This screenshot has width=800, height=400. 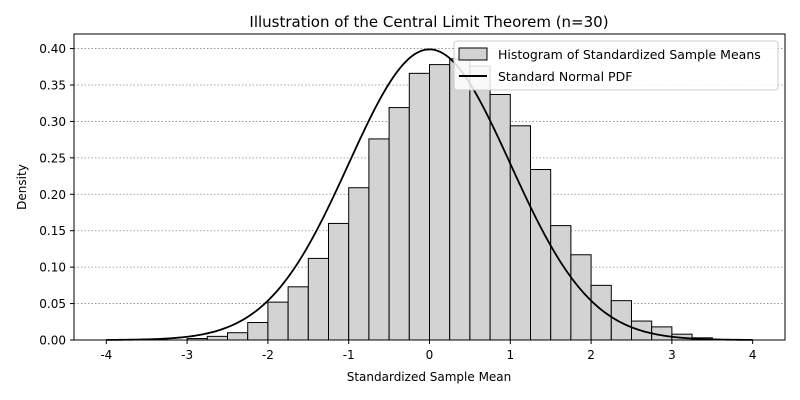 I want to click on y-tick-label-4: 0.20, so click(x=52, y=195).